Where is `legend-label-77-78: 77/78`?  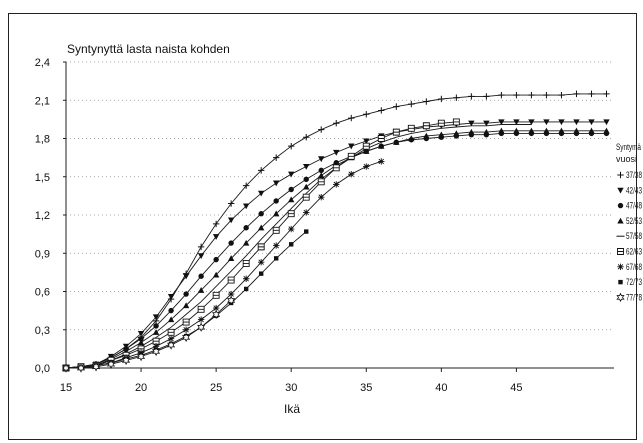 legend-label-77-78: 77/78 is located at coordinates (634, 297).